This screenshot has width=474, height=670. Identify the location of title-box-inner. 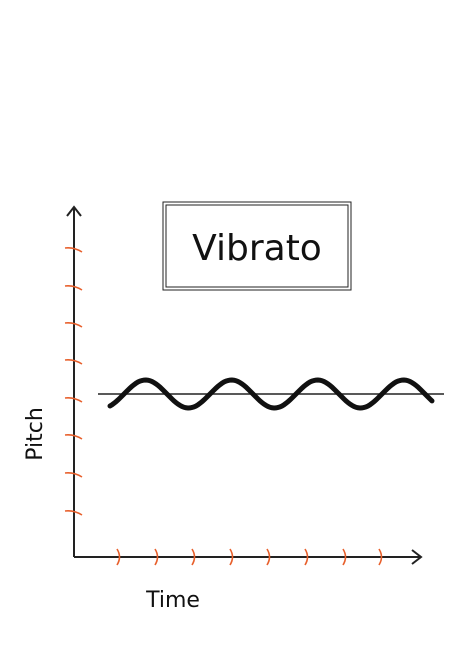
(257, 246).